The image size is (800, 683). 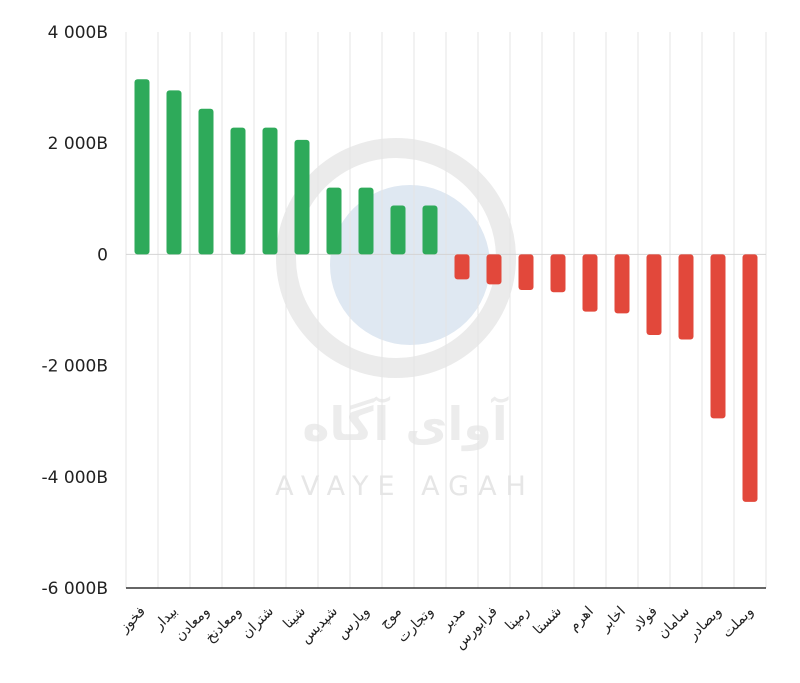 What do you see at coordinates (319, 625) in the screenshot?
I see `x-category-label: شپدیس` at bounding box center [319, 625].